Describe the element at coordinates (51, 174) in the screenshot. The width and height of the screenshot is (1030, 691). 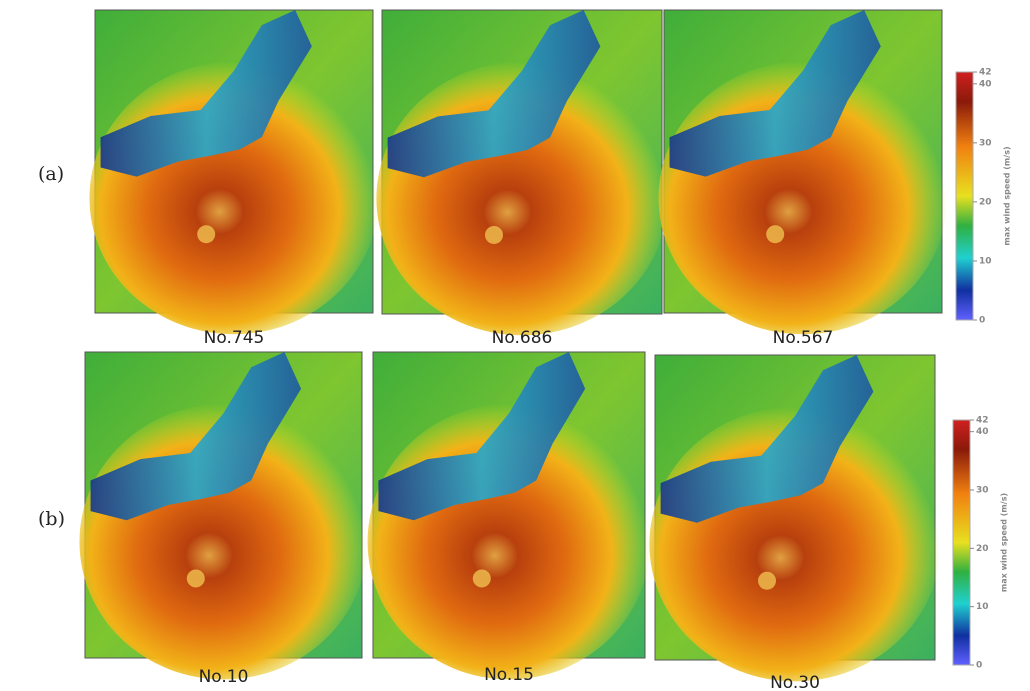
I see `row-label: (a)` at that location.